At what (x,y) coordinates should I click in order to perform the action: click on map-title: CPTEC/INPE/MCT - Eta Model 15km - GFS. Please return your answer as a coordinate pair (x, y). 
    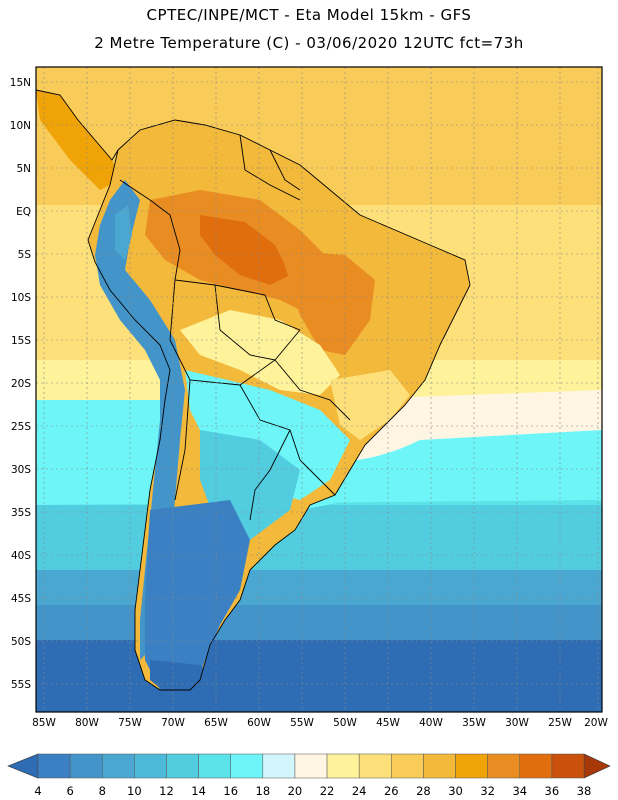
    Looking at the image, I should click on (309, 15).